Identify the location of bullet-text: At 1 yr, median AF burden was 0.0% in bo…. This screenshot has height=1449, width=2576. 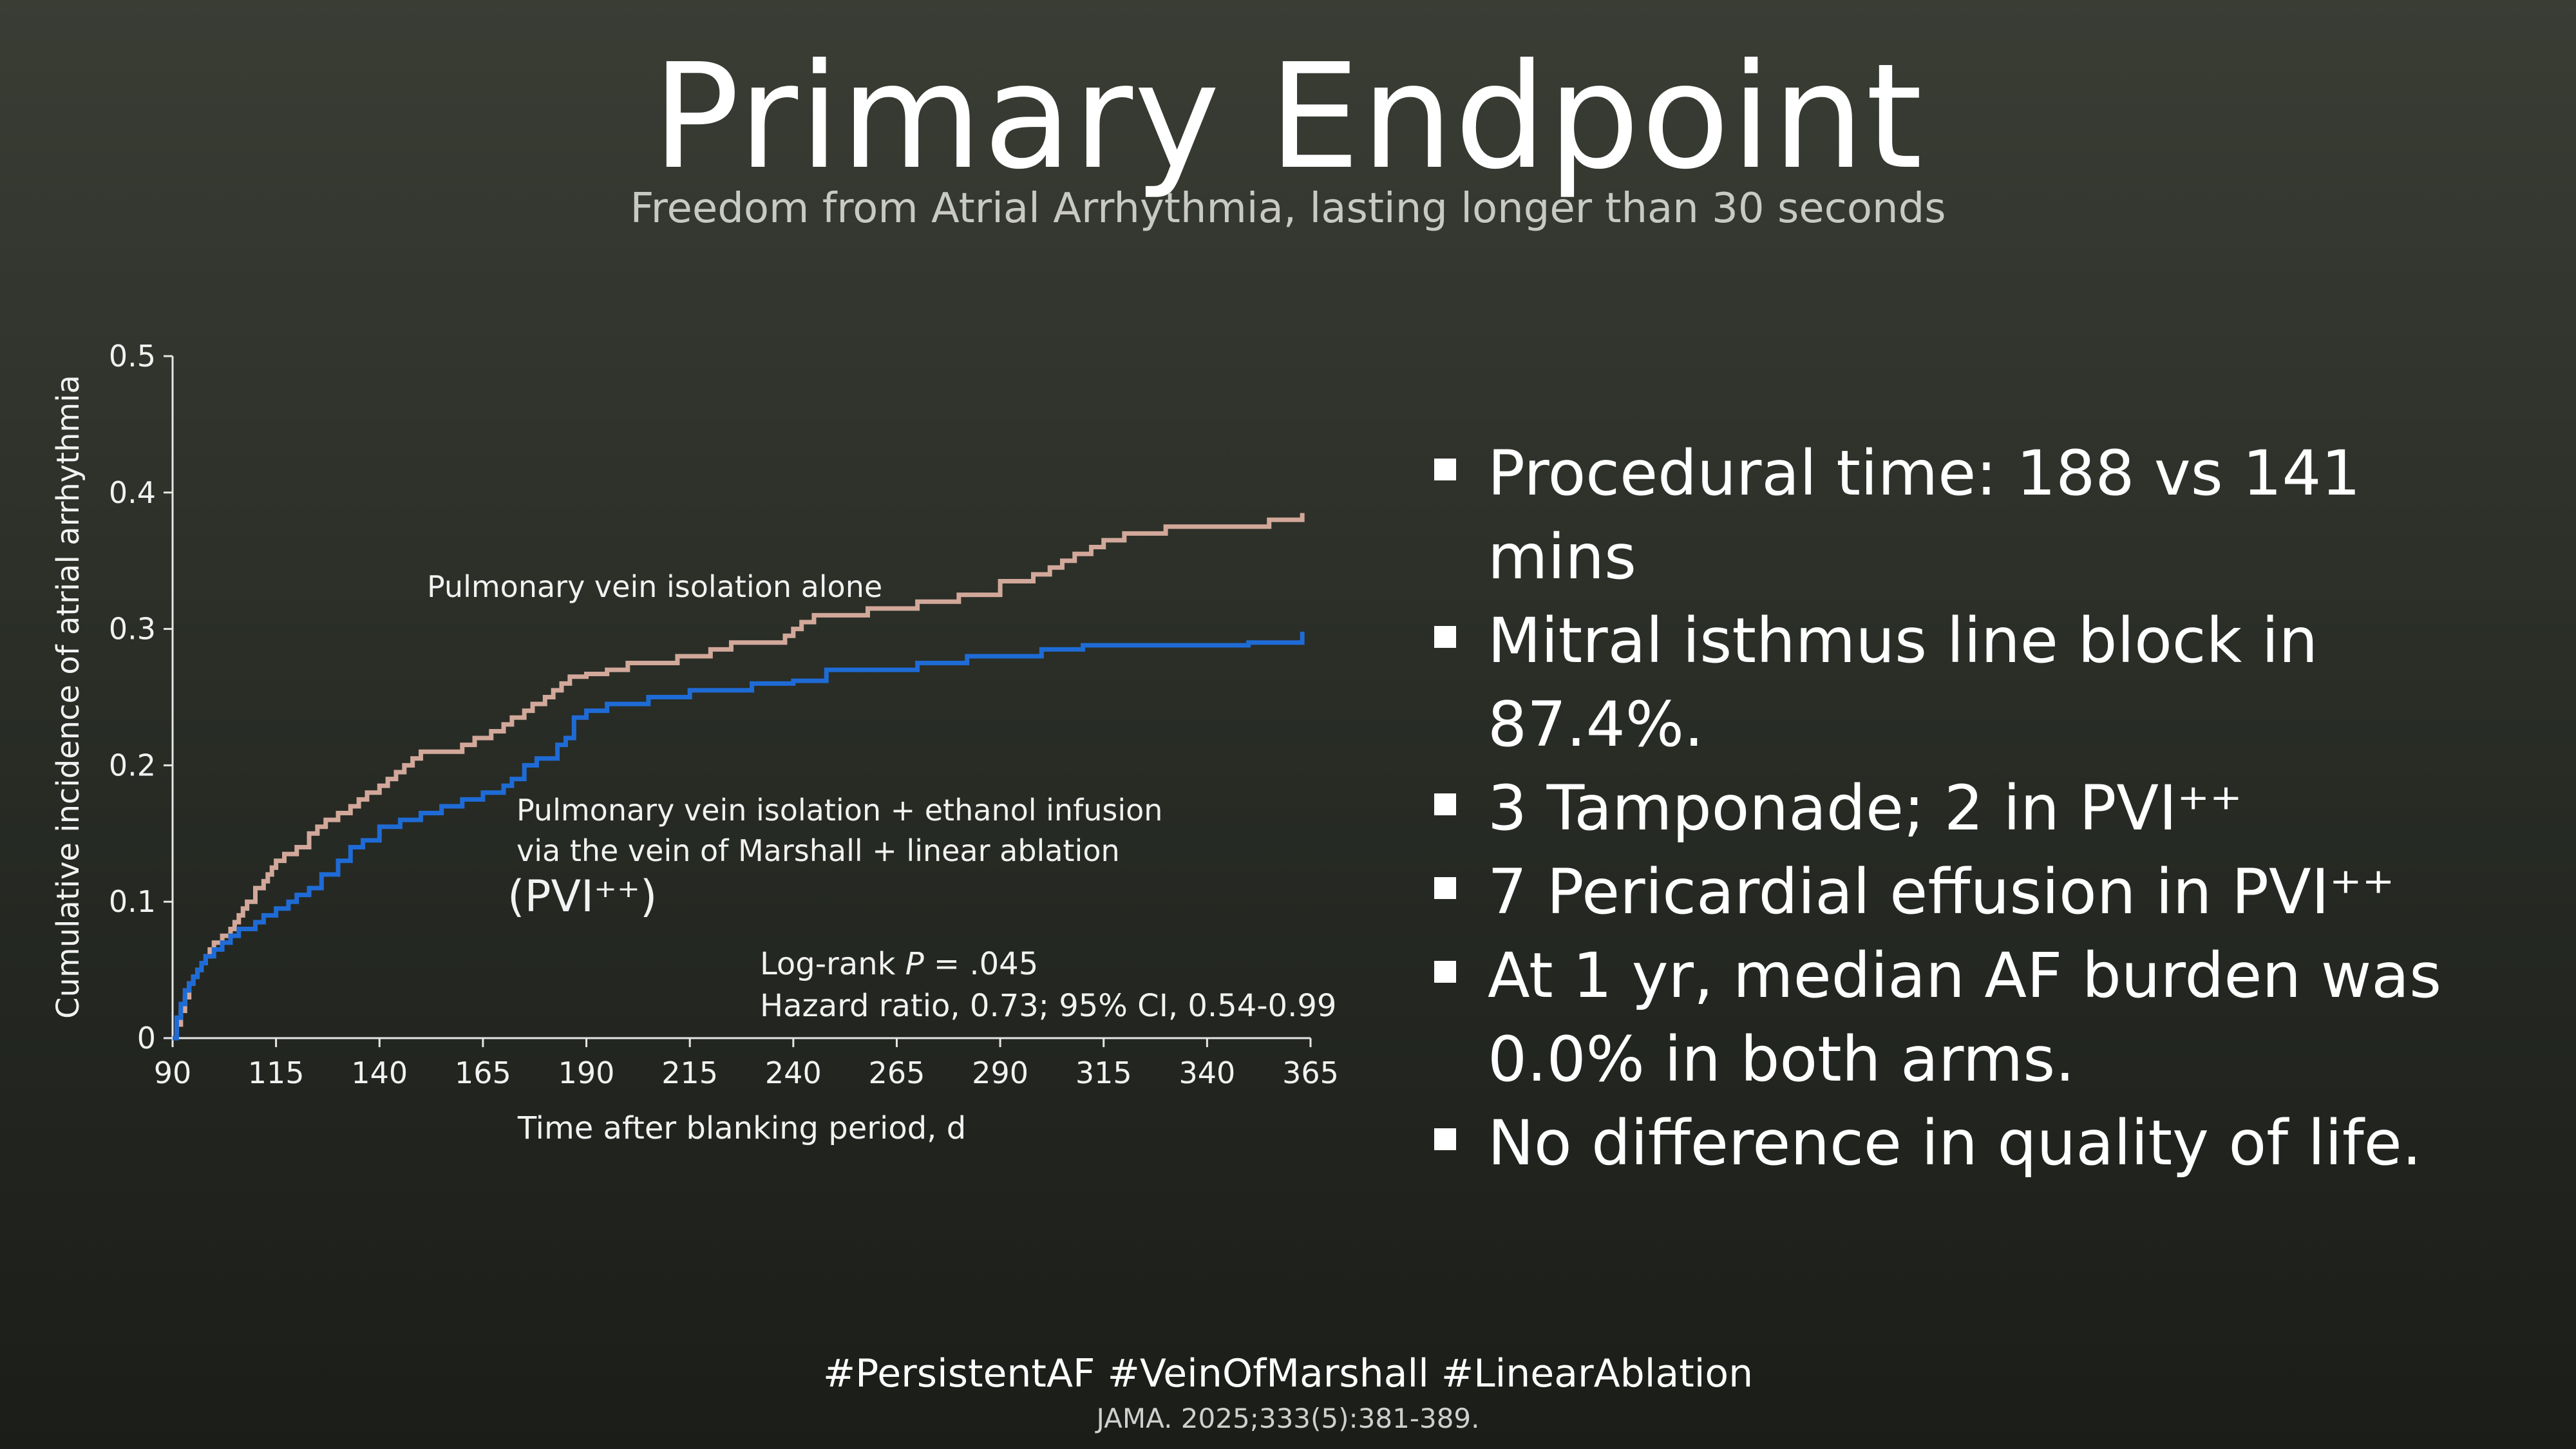
(1965, 1017).